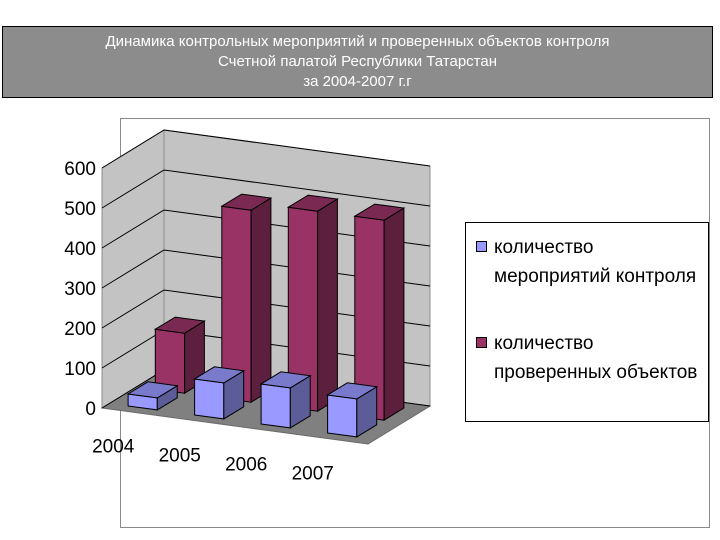 The width and height of the screenshot is (720, 540). What do you see at coordinates (596, 358) in the screenshot?
I see `legend-label-objects: количество проверенных объектов` at bounding box center [596, 358].